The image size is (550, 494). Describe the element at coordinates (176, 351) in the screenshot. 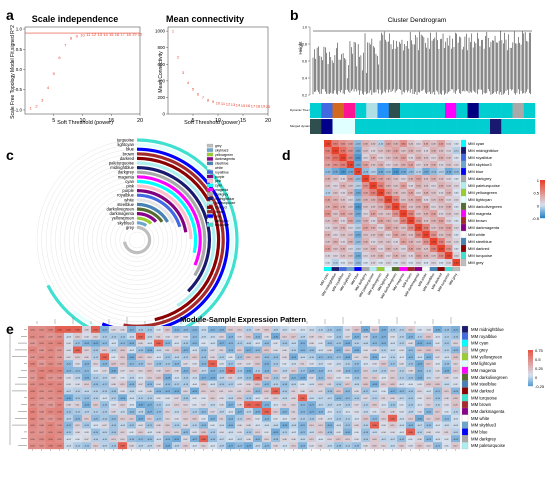

I see `expression-value: 0.20` at that location.